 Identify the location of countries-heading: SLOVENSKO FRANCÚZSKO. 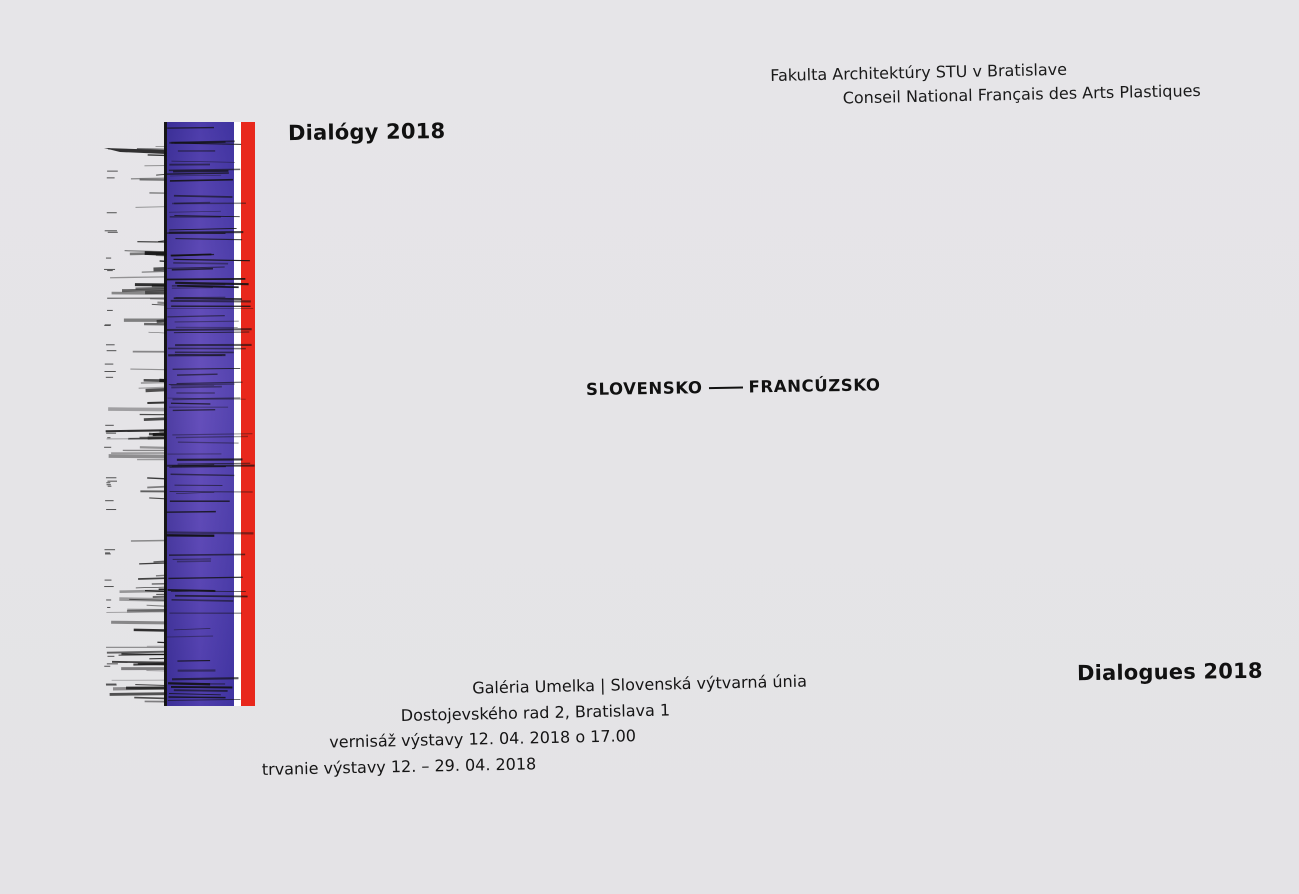
(733, 387).